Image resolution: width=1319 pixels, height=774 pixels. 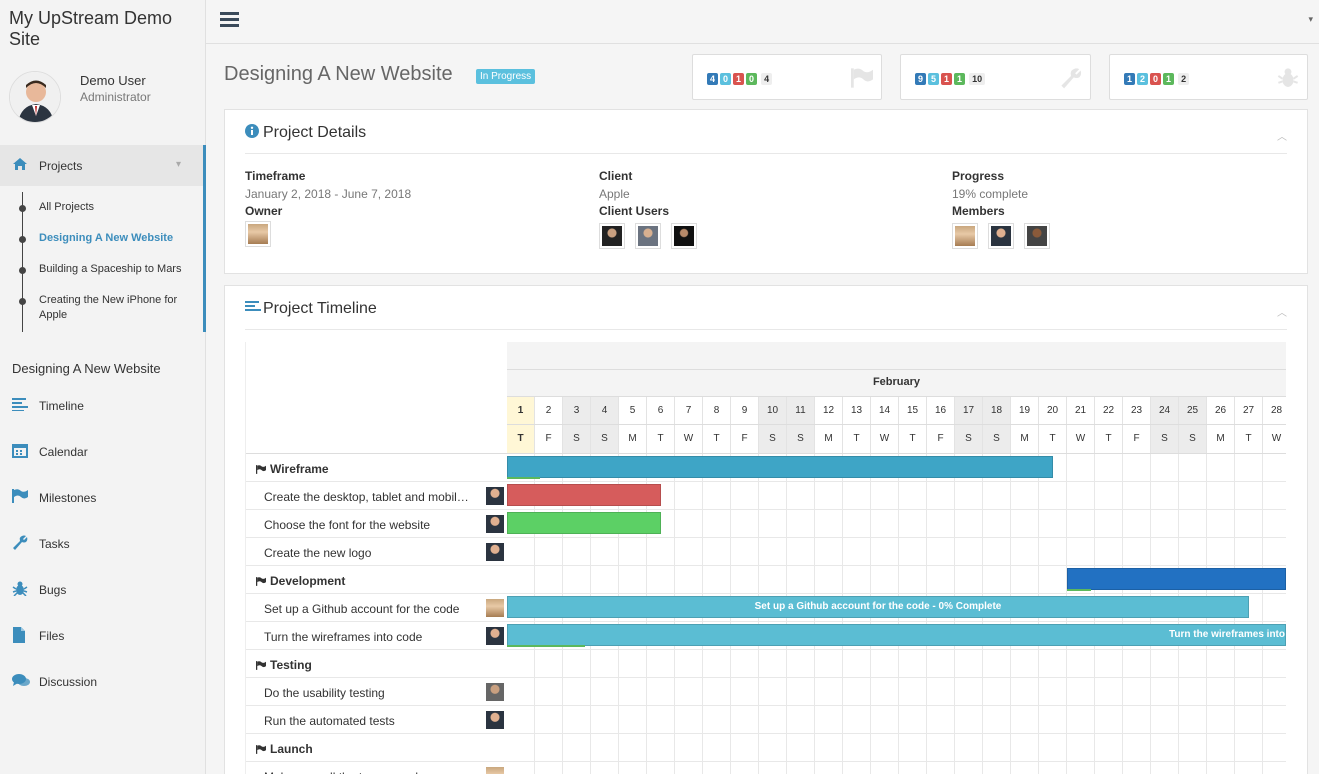 I want to click on gantt-task-row: Run the automated tests, so click(x=377, y=720).